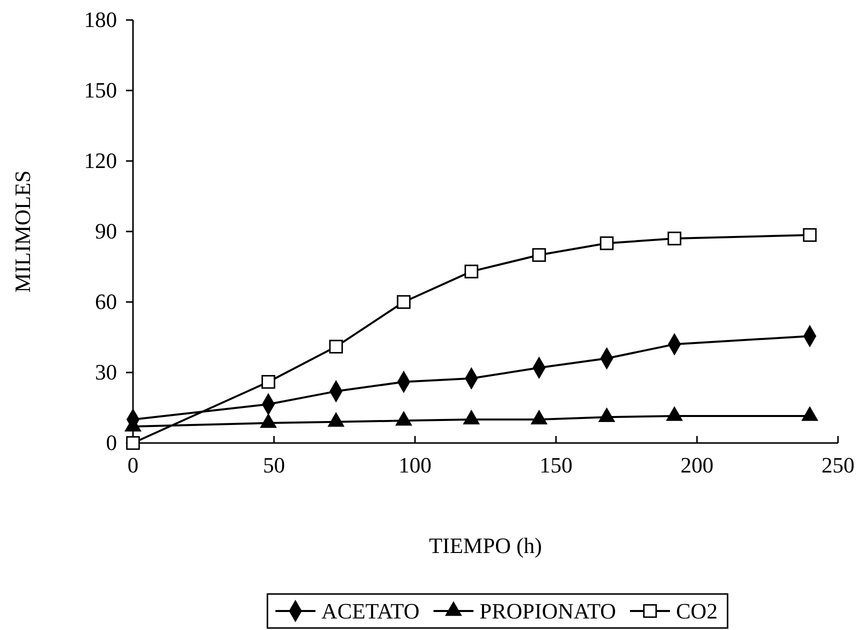 Image resolution: width=857 pixels, height=630 pixels. Describe the element at coordinates (106, 301) in the screenshot. I see `y-tick-label: 60` at that location.